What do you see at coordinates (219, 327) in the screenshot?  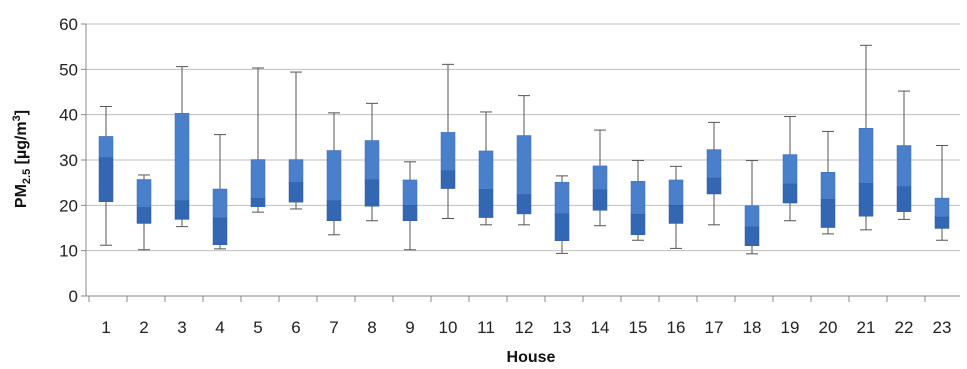 I see `x-tick-label: 4` at bounding box center [219, 327].